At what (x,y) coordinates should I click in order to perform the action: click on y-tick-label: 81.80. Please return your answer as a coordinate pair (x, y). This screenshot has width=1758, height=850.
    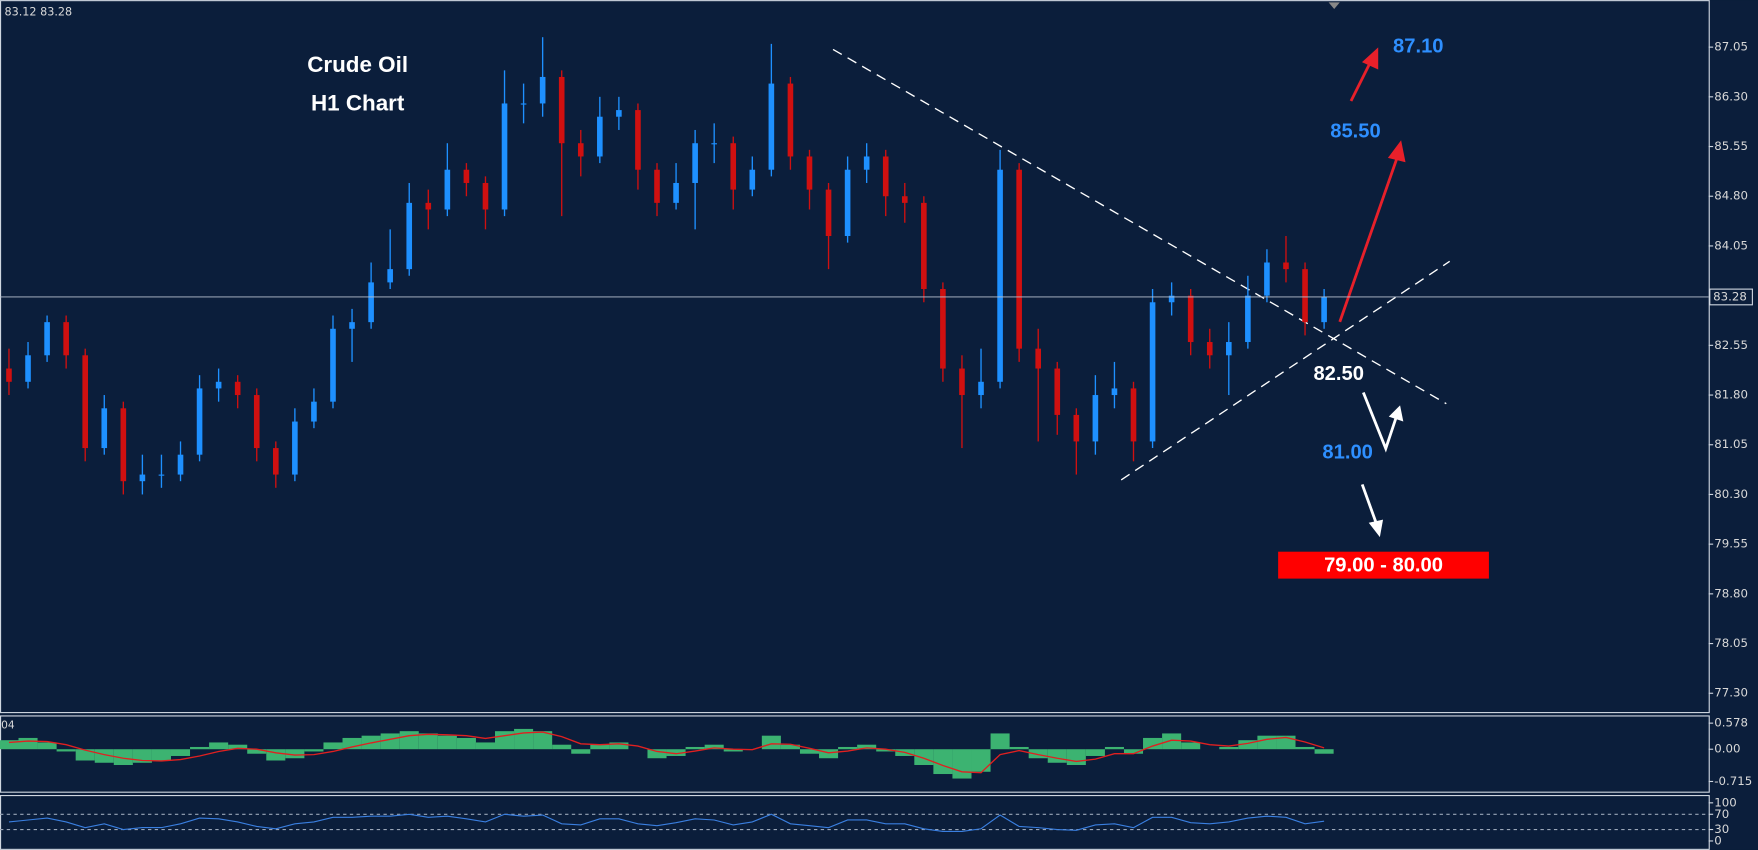
    Looking at the image, I should click on (1731, 395).